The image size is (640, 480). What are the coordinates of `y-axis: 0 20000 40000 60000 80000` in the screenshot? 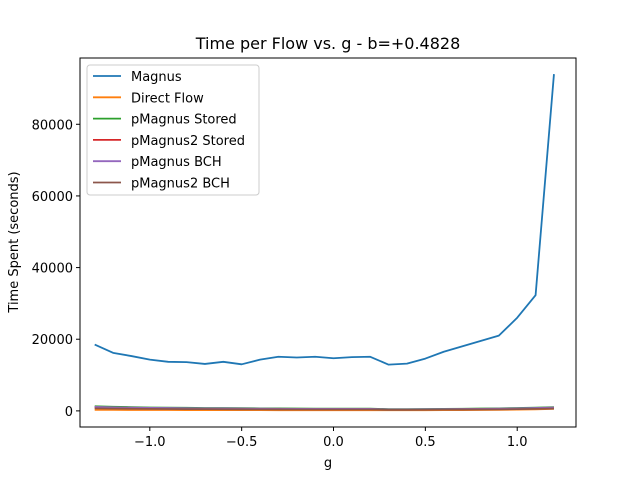 It's located at (56, 269).